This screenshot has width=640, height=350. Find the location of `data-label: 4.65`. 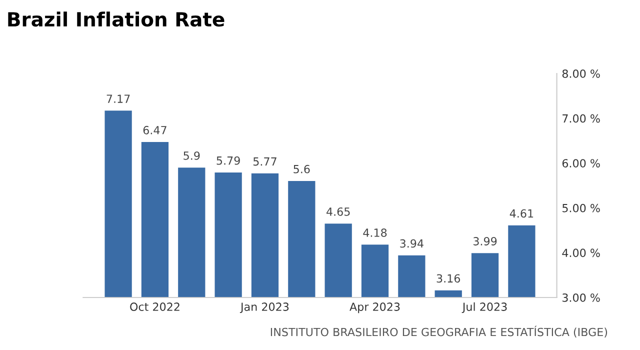

data-label: 4.65 is located at coordinates (338, 211).